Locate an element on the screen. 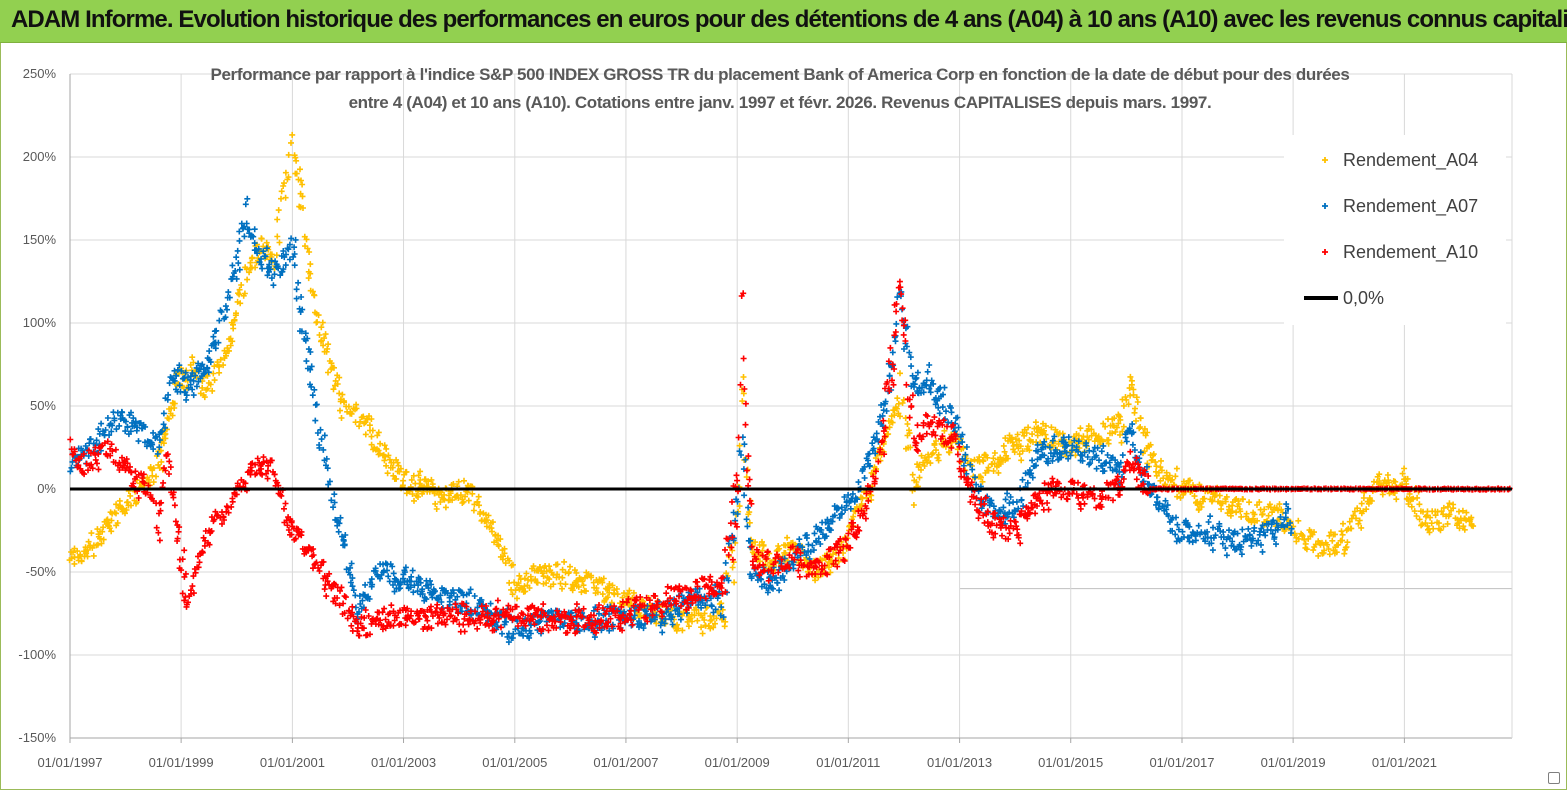  legend-label: Rendement_A04 is located at coordinates (1410, 160).